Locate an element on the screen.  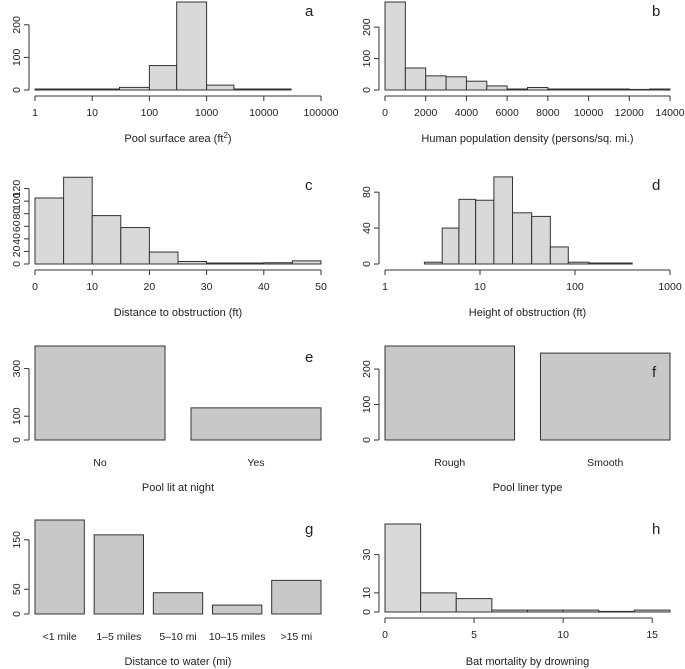
y-tick-label: 50 is located at coordinates (17, 589).